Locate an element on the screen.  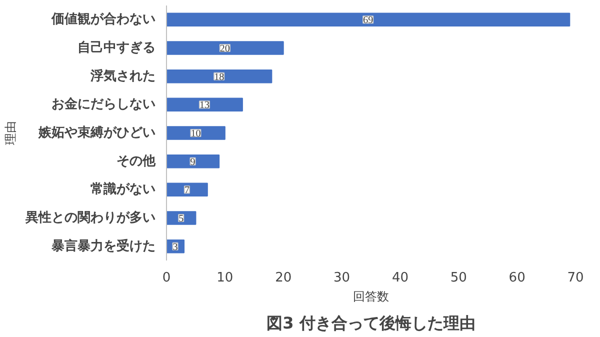
data-label: 20 is located at coordinates (225, 49).